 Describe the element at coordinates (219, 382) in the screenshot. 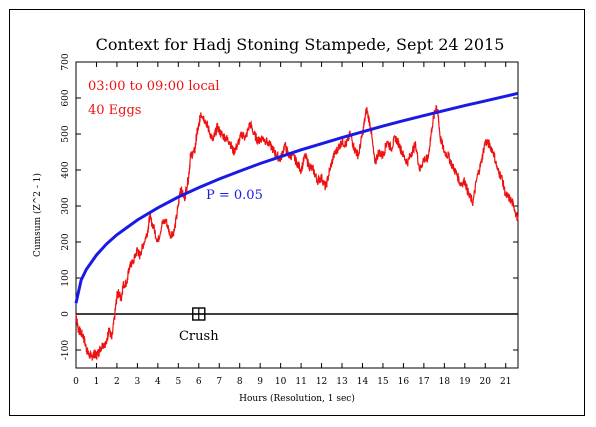

I see `x-tick-label: 7` at that location.